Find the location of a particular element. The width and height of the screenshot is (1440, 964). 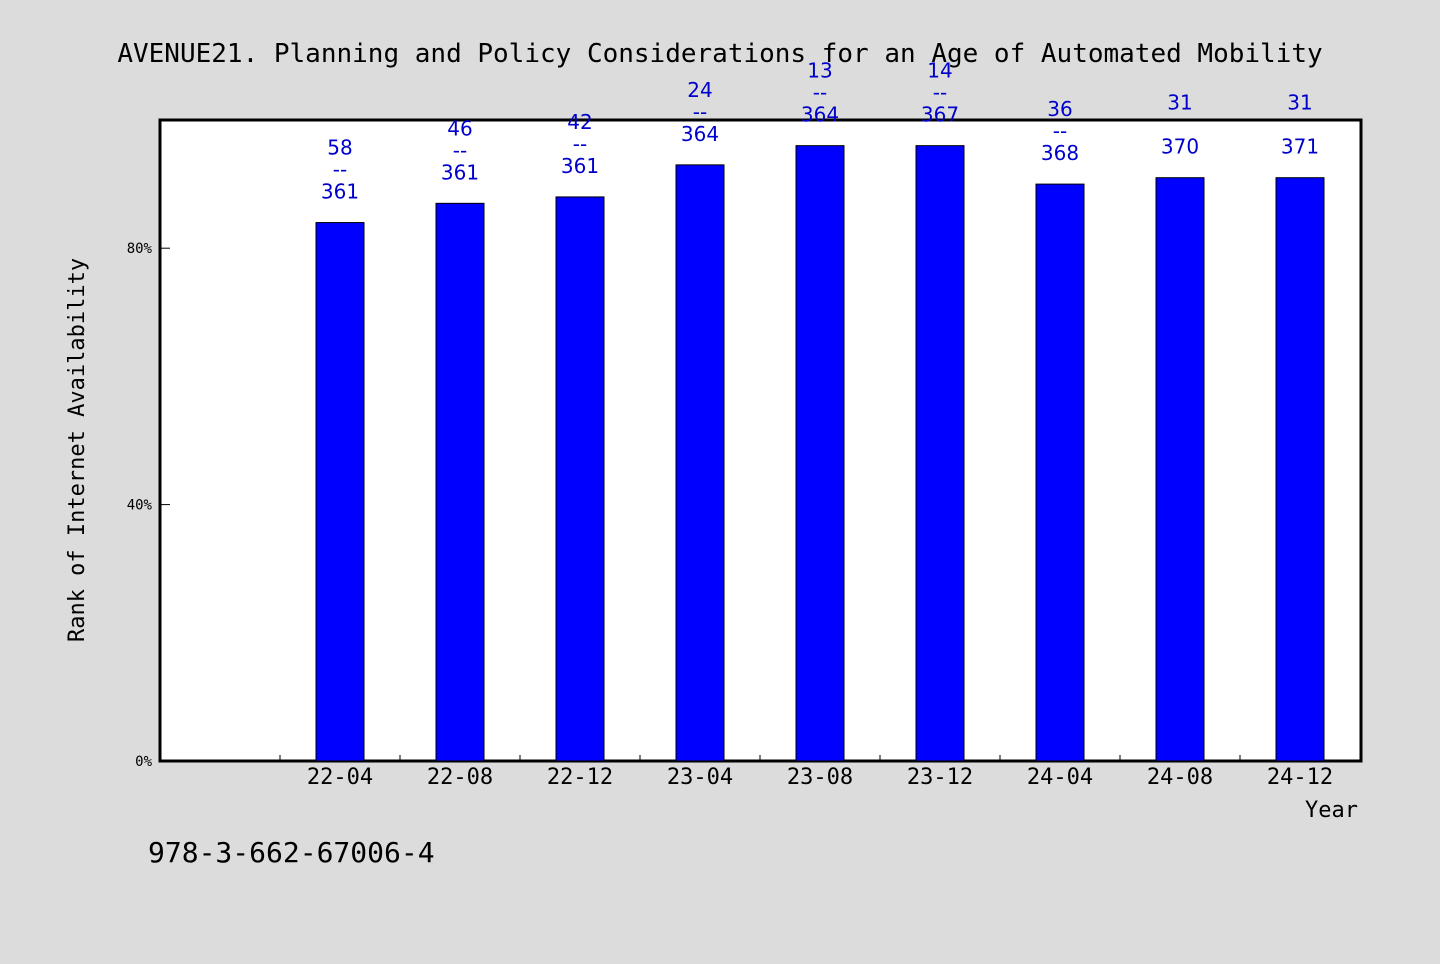

data-label-bottom: 370 is located at coordinates (1180, 147).